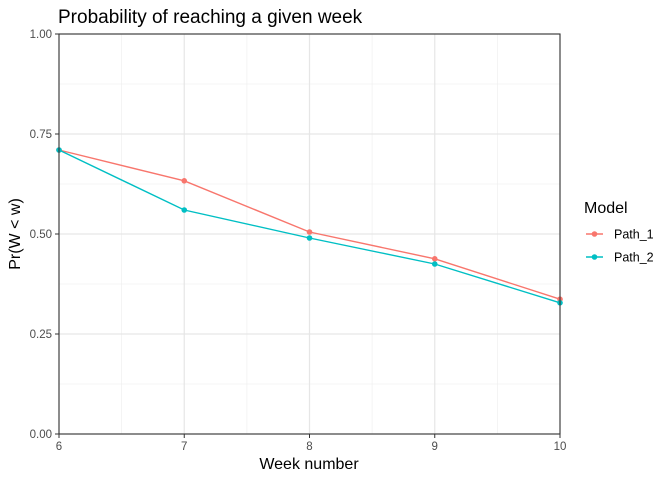  What do you see at coordinates (560, 447) in the screenshot?
I see `x-tick-label: 10` at bounding box center [560, 447].